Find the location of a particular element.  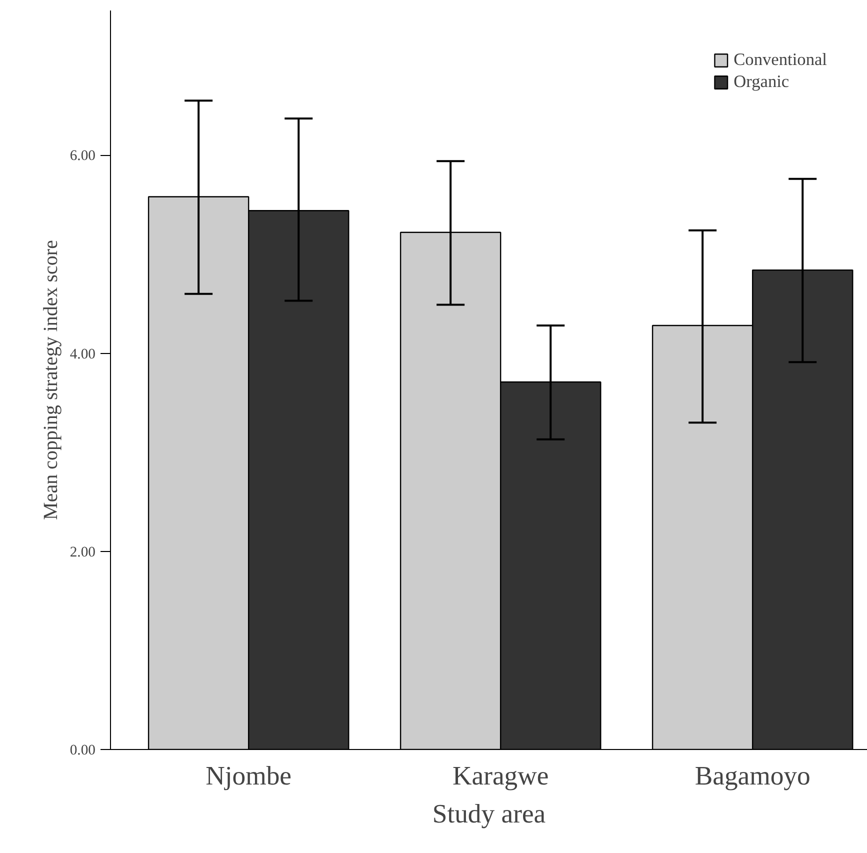

legend-label: Organic is located at coordinates (762, 82).